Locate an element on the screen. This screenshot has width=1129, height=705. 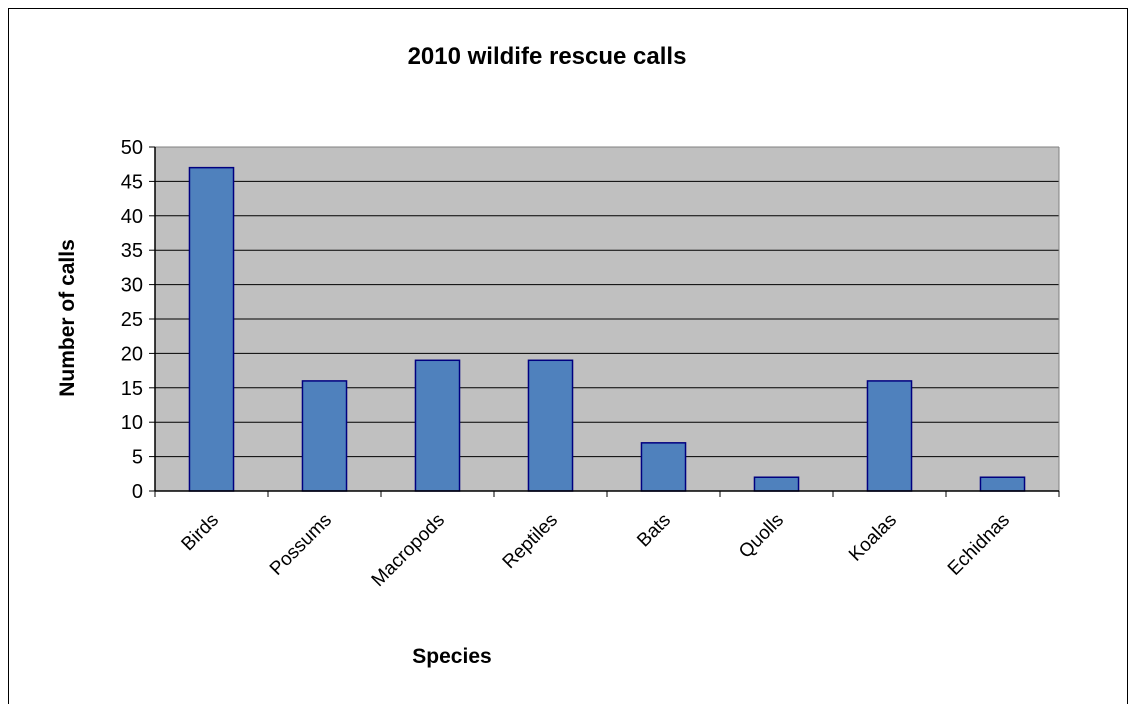
bar-birds is located at coordinates (211, 329).